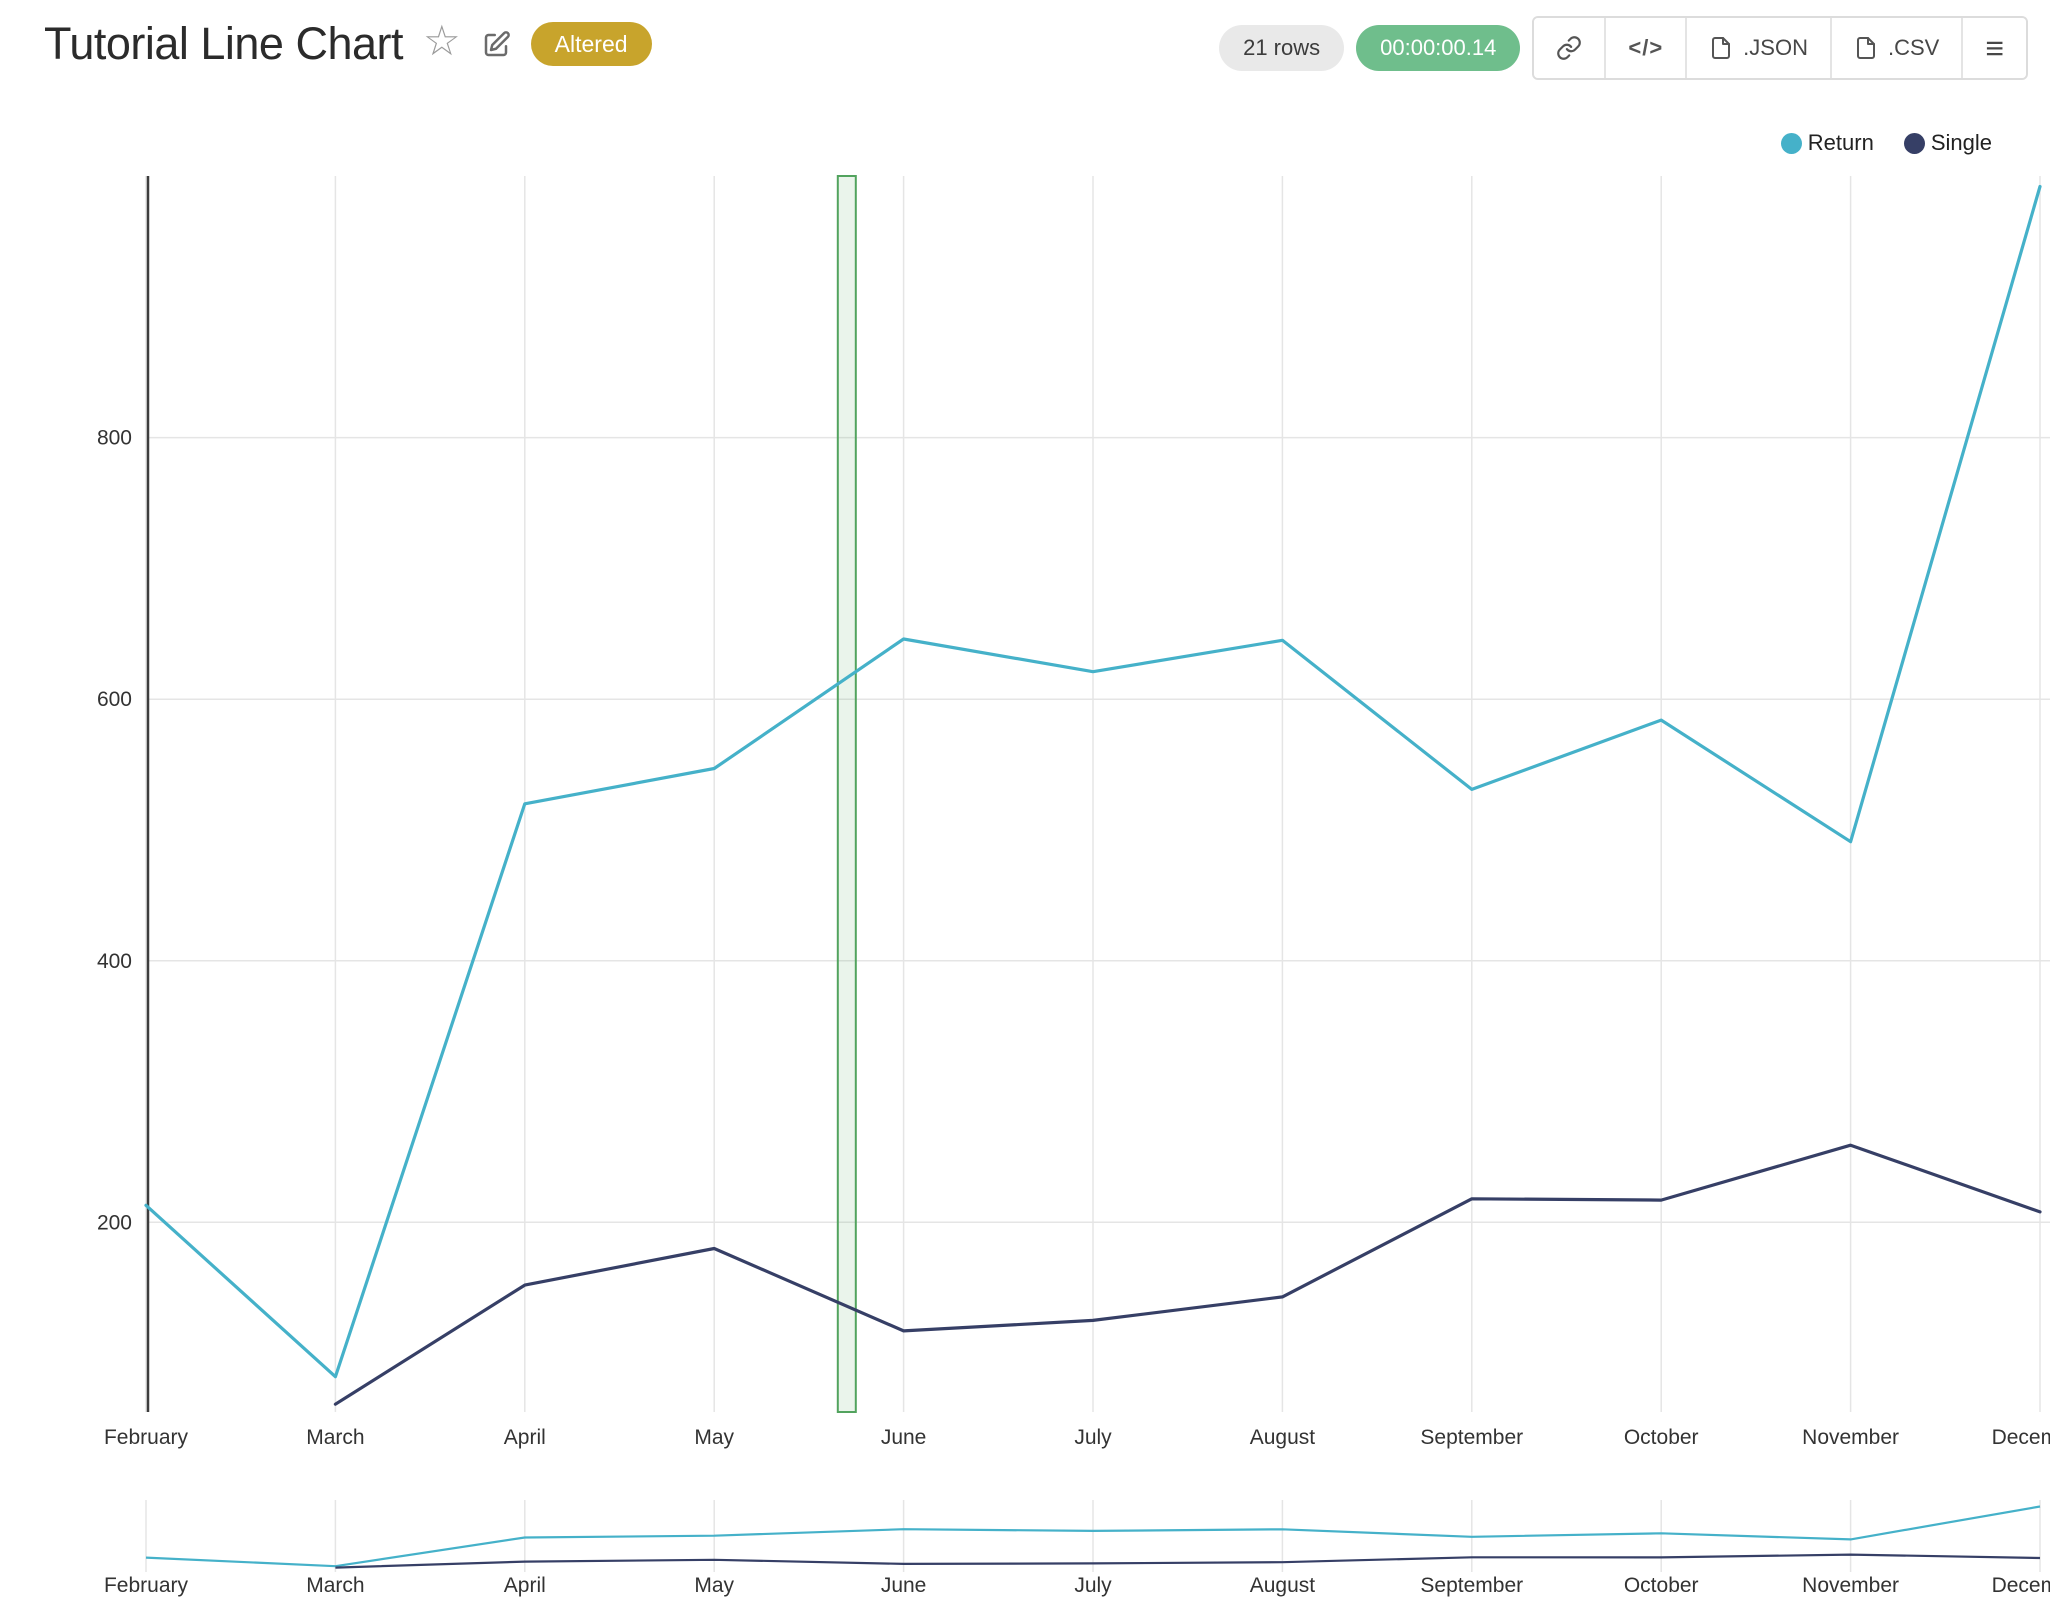 The image size is (2050, 1598). What do you see at coordinates (1282, 48) in the screenshot?
I see `row-count-badge: 21 rows` at bounding box center [1282, 48].